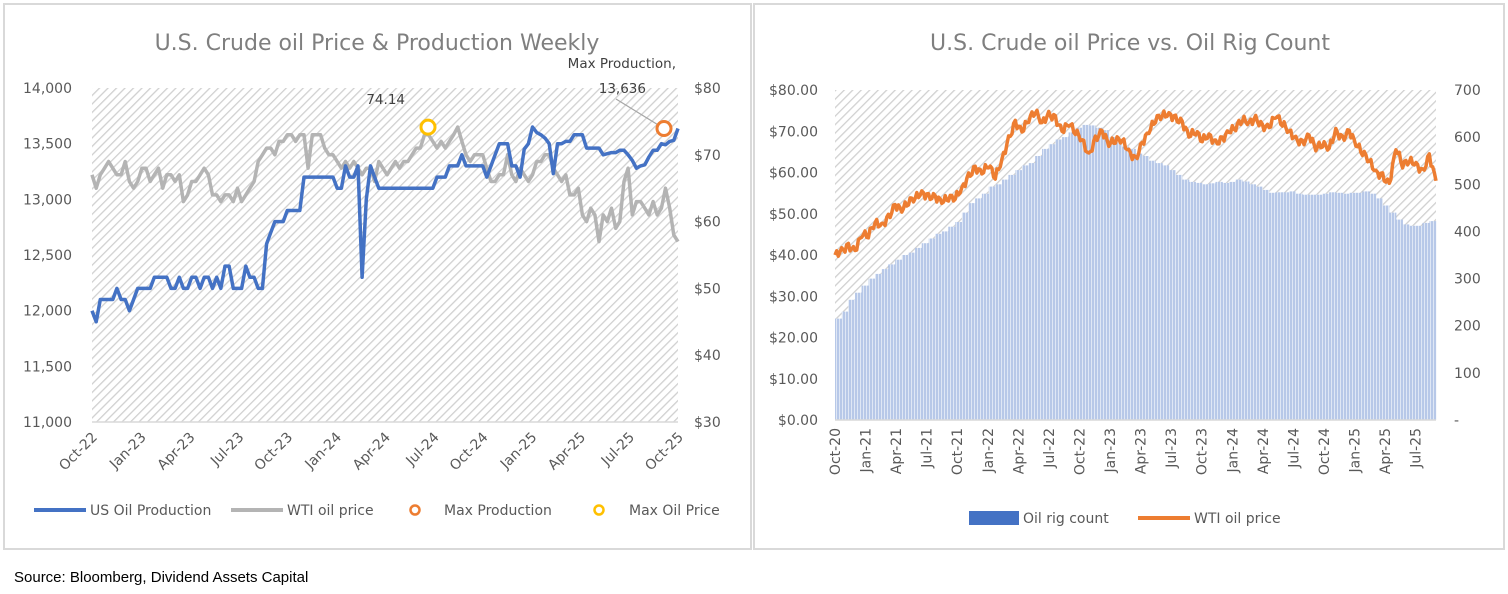 The height and width of the screenshot is (594, 1508). Describe the element at coordinates (1467, 91) in the screenshot. I see `rig-right-y-tick-700: 700` at that location.